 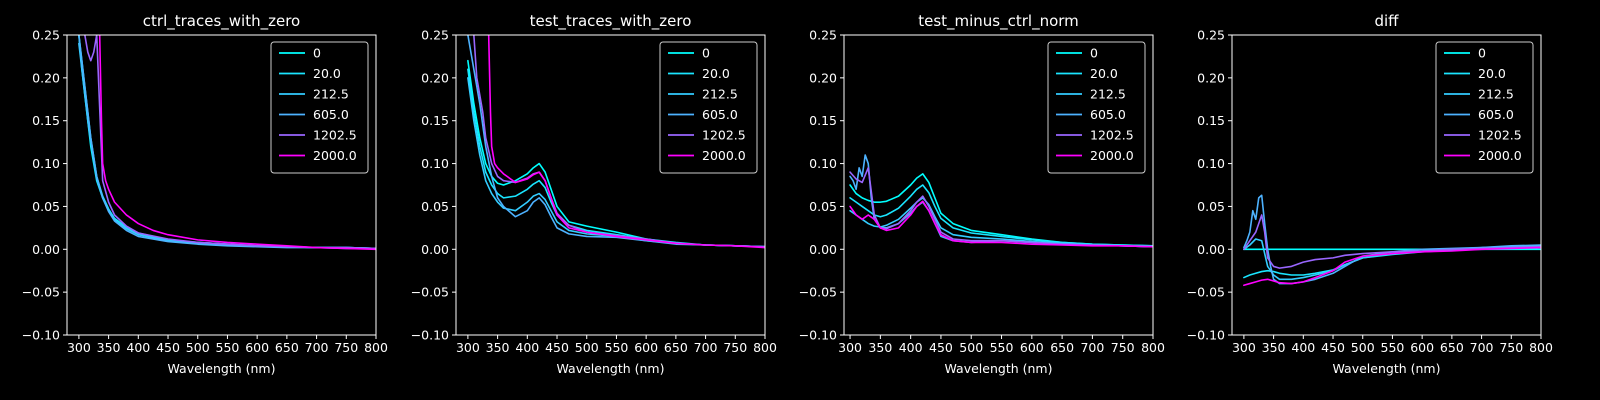 What do you see at coordinates (430, 335) in the screenshot?
I see `y-tick-label: −0.10` at bounding box center [430, 335].